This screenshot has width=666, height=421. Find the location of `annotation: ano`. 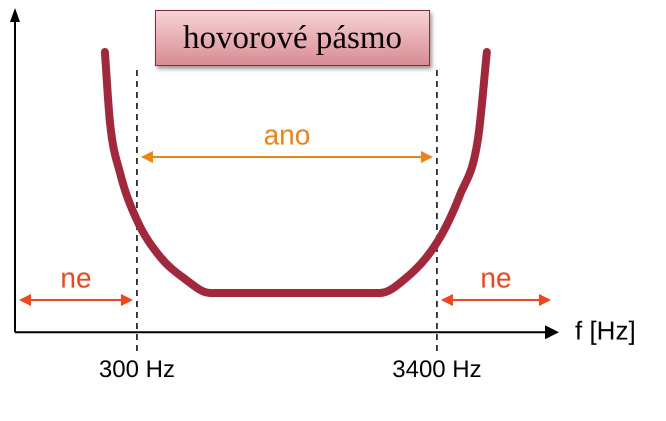

annotation: ano is located at coordinates (287, 135).